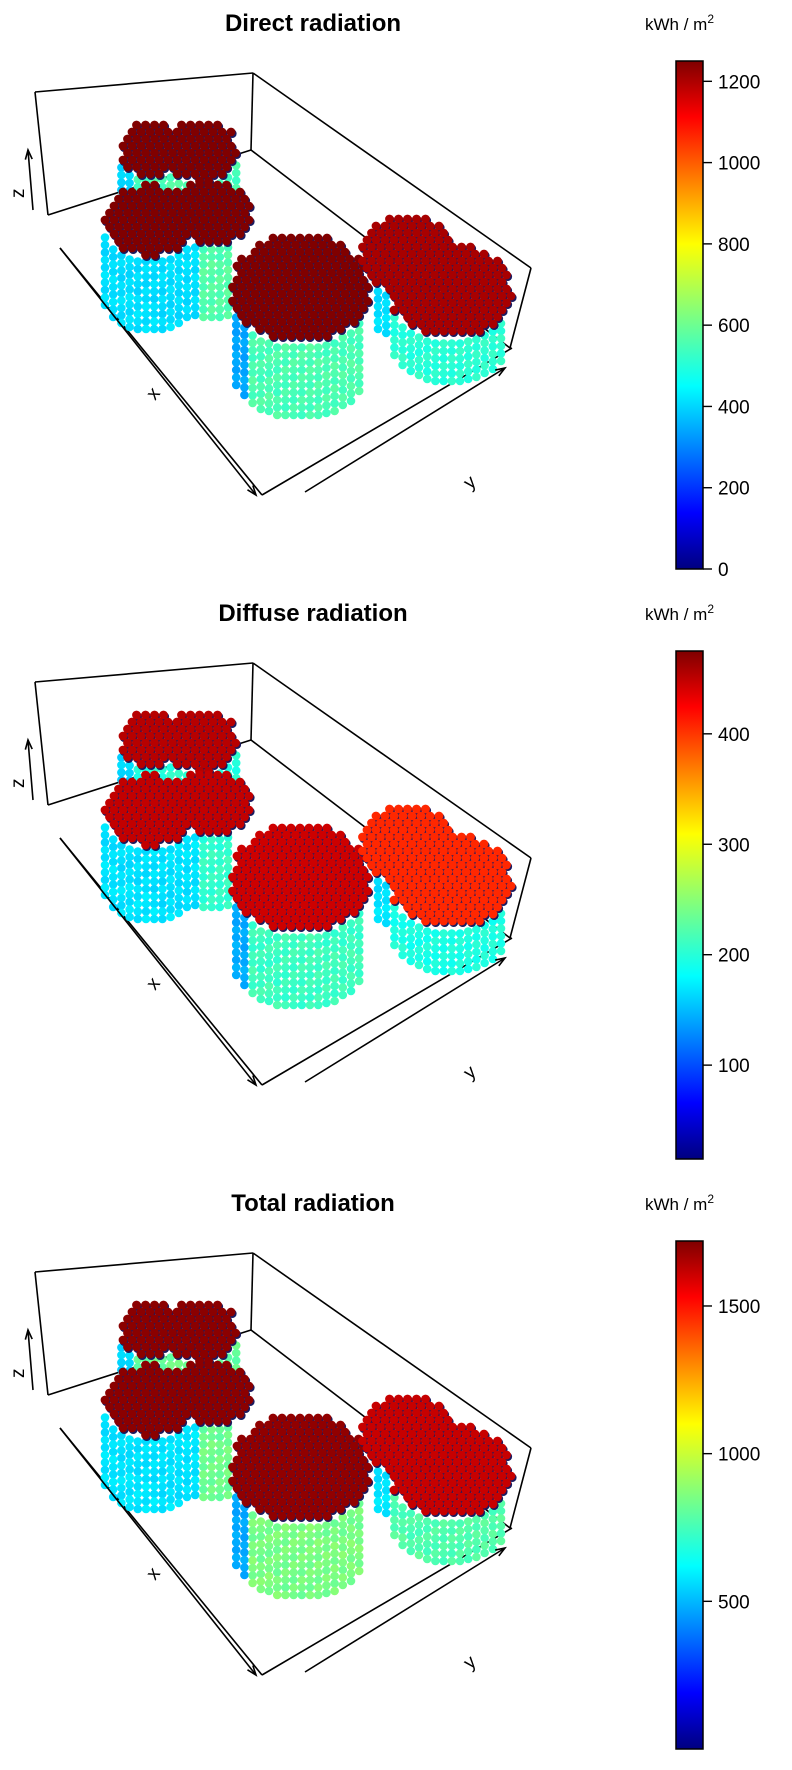 This screenshot has height=1770, width=792. I want to click on colorbar-tick-label: 400, so click(734, 735).